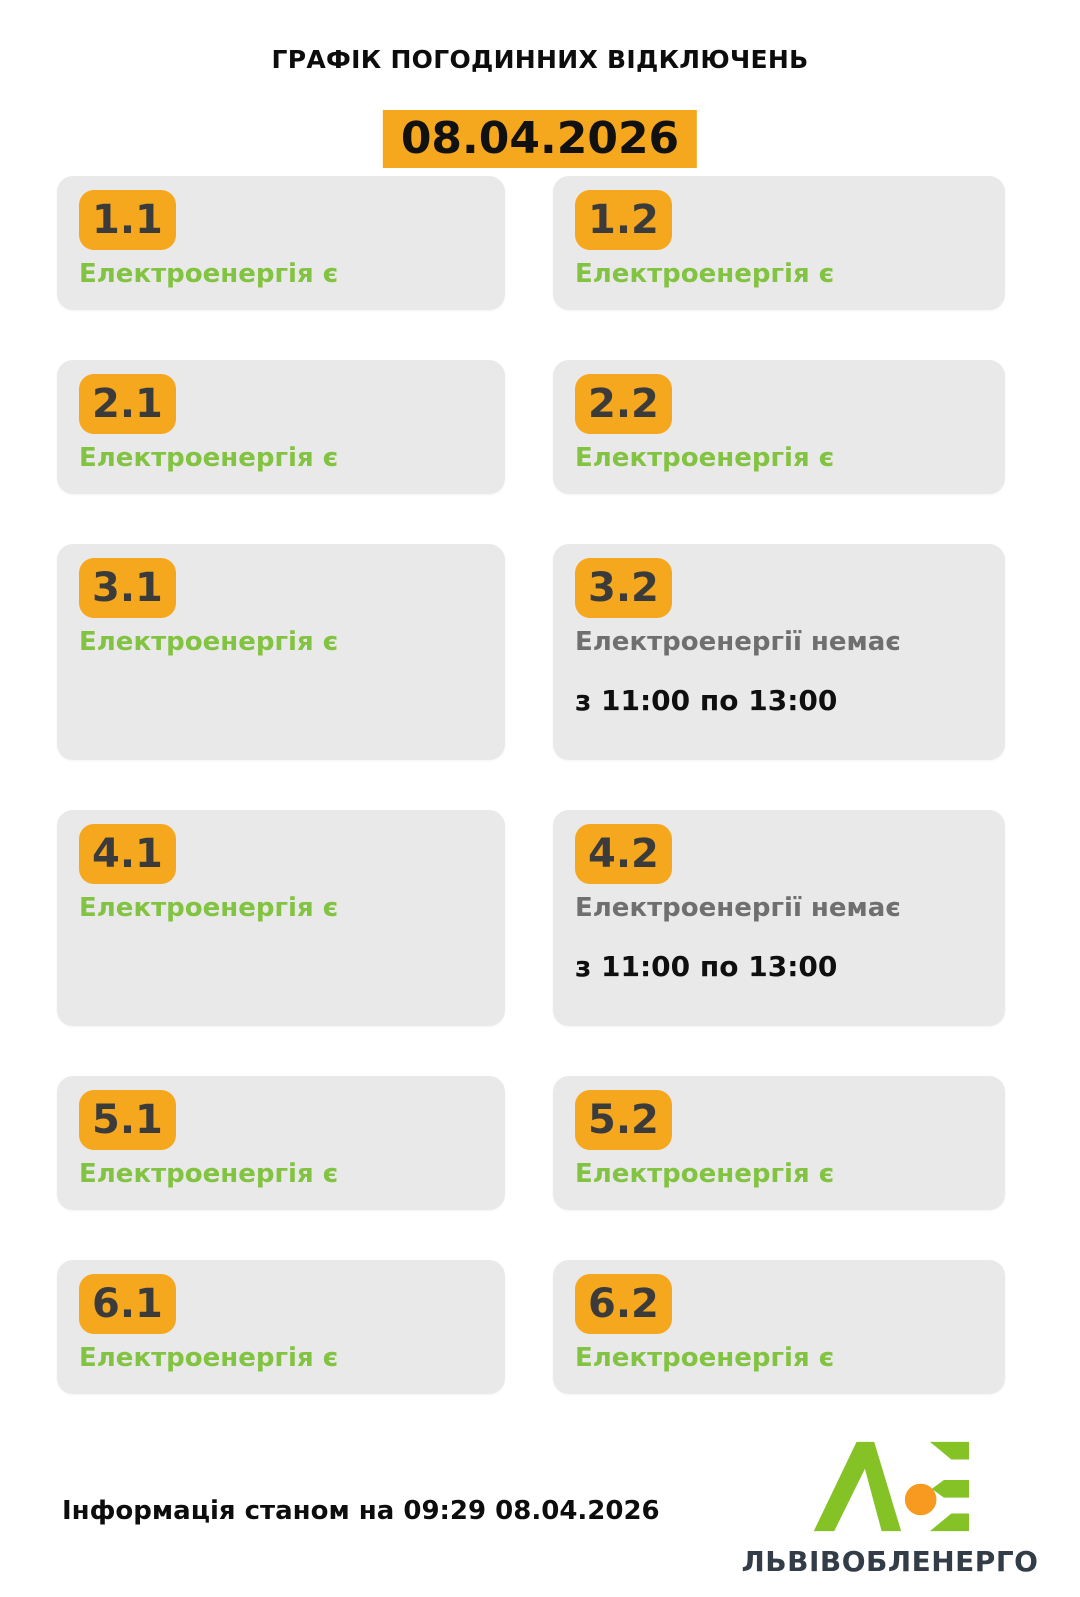 The image size is (1080, 1597). Describe the element at coordinates (623, 854) in the screenshot. I see `group-badge: 4.2` at that location.